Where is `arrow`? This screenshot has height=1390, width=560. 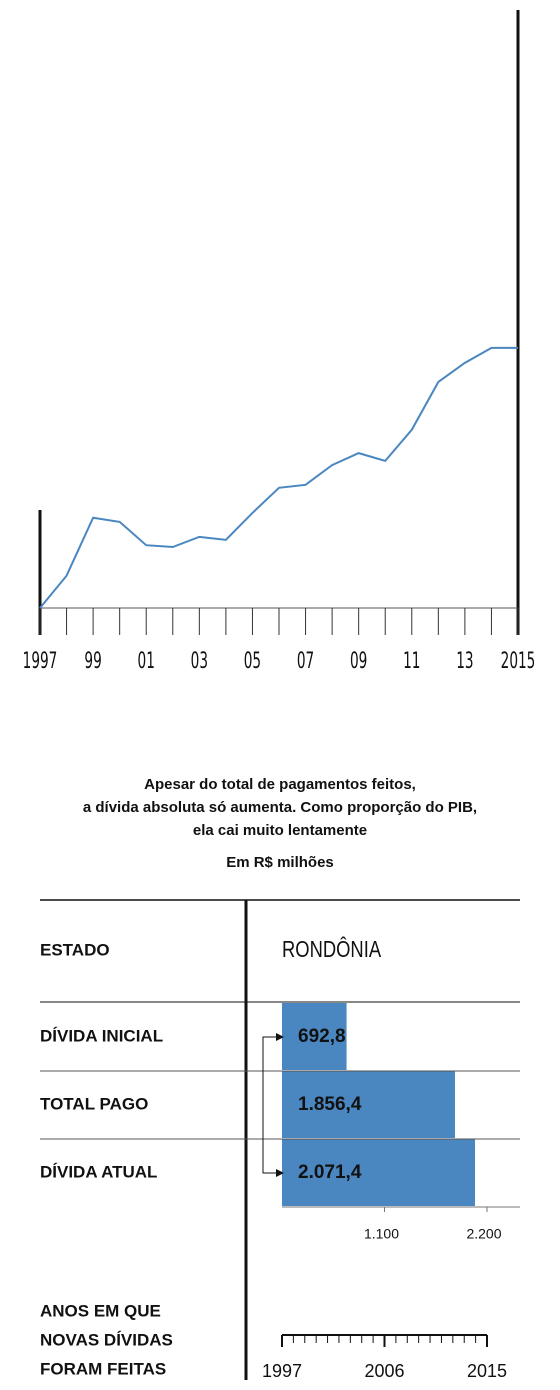 arrow is located at coordinates (271, 1105).